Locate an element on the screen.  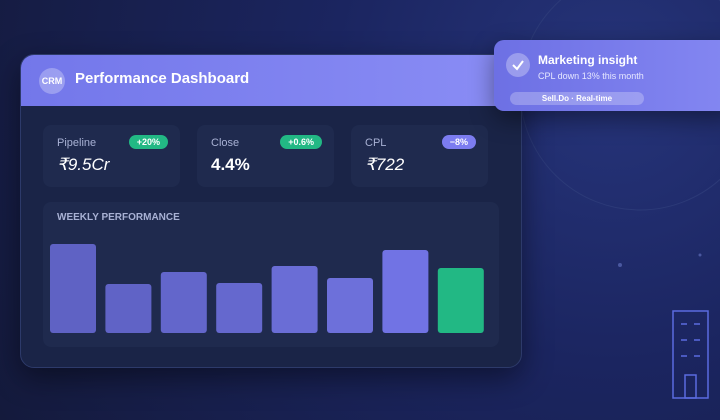
kpi-value: ₹722 is located at coordinates (385, 164).